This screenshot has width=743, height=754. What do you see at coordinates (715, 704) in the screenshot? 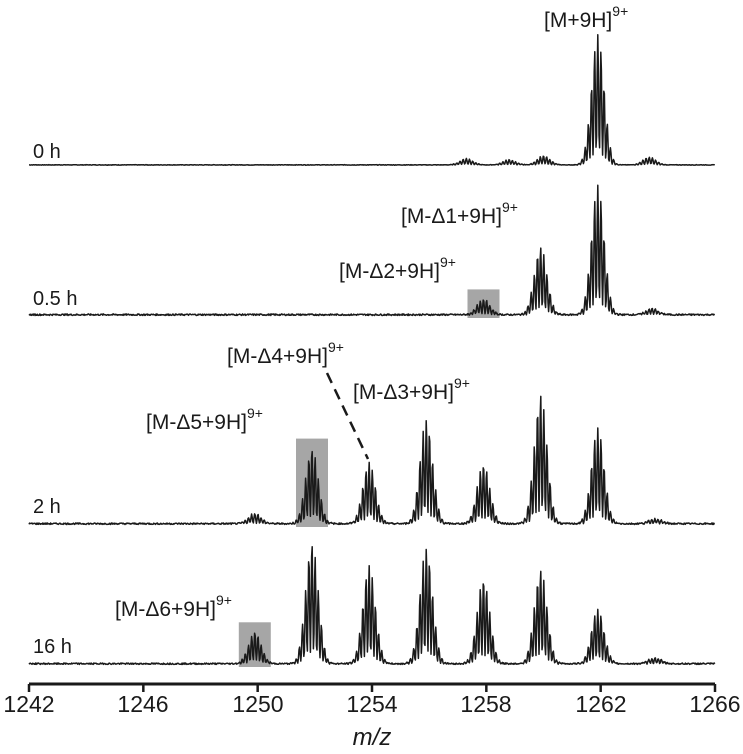
I see `x-tick-label: 1266` at bounding box center [715, 704].